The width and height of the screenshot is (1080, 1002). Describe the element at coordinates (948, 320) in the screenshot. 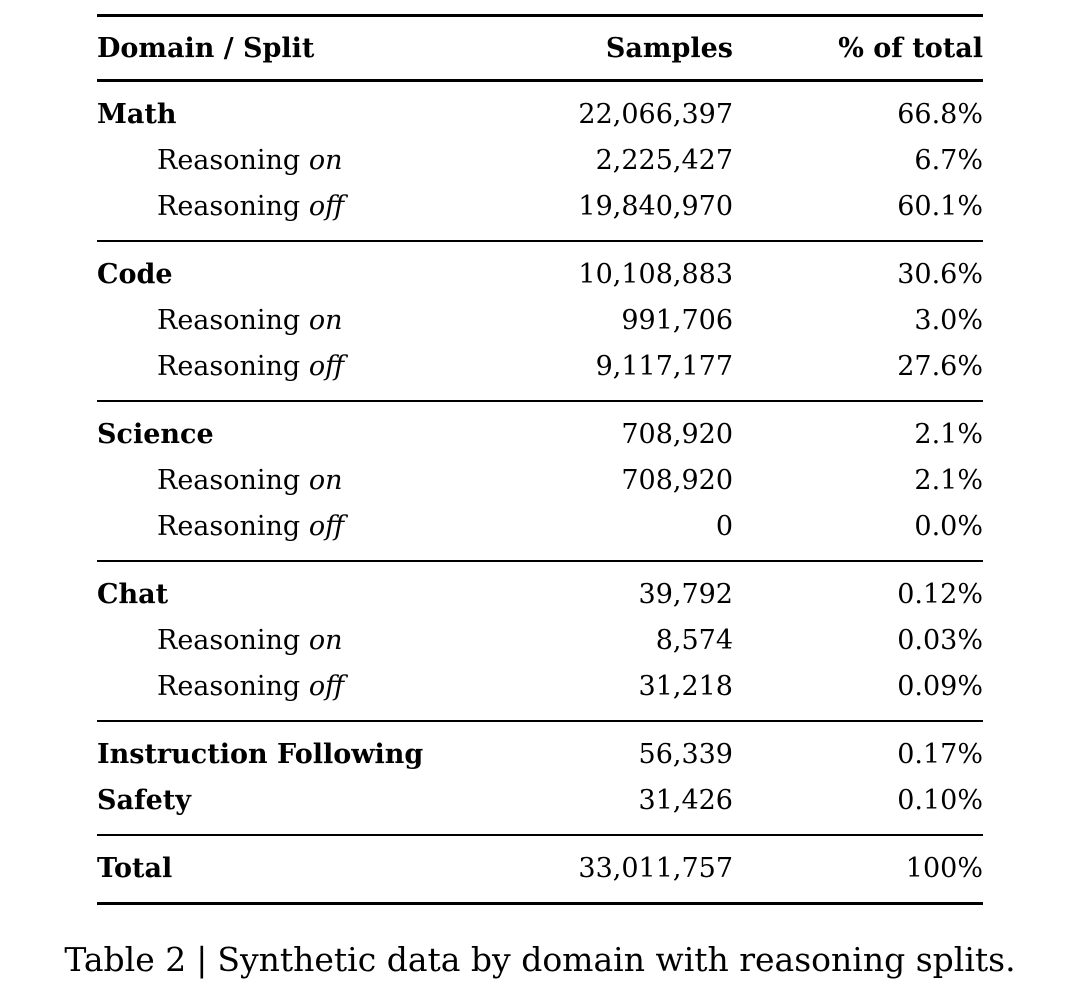

I see `cell-percent: 3.0%` at that location.